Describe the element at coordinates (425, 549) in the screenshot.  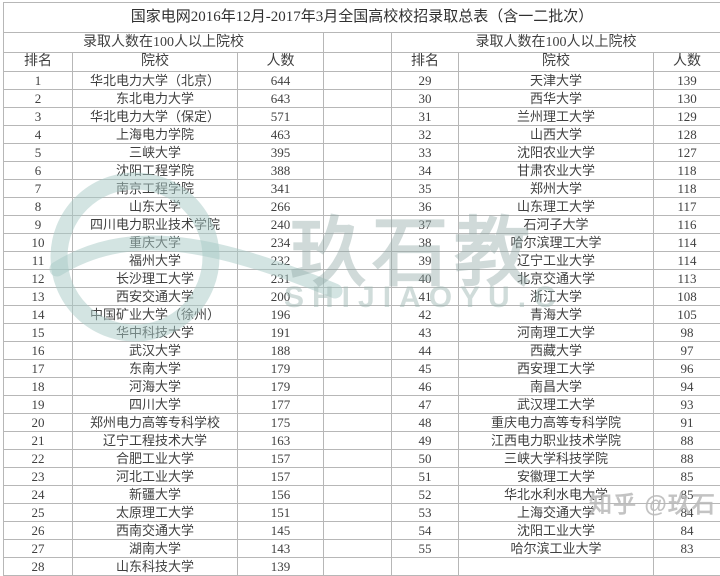
I see `rank-cell: 55` at that location.